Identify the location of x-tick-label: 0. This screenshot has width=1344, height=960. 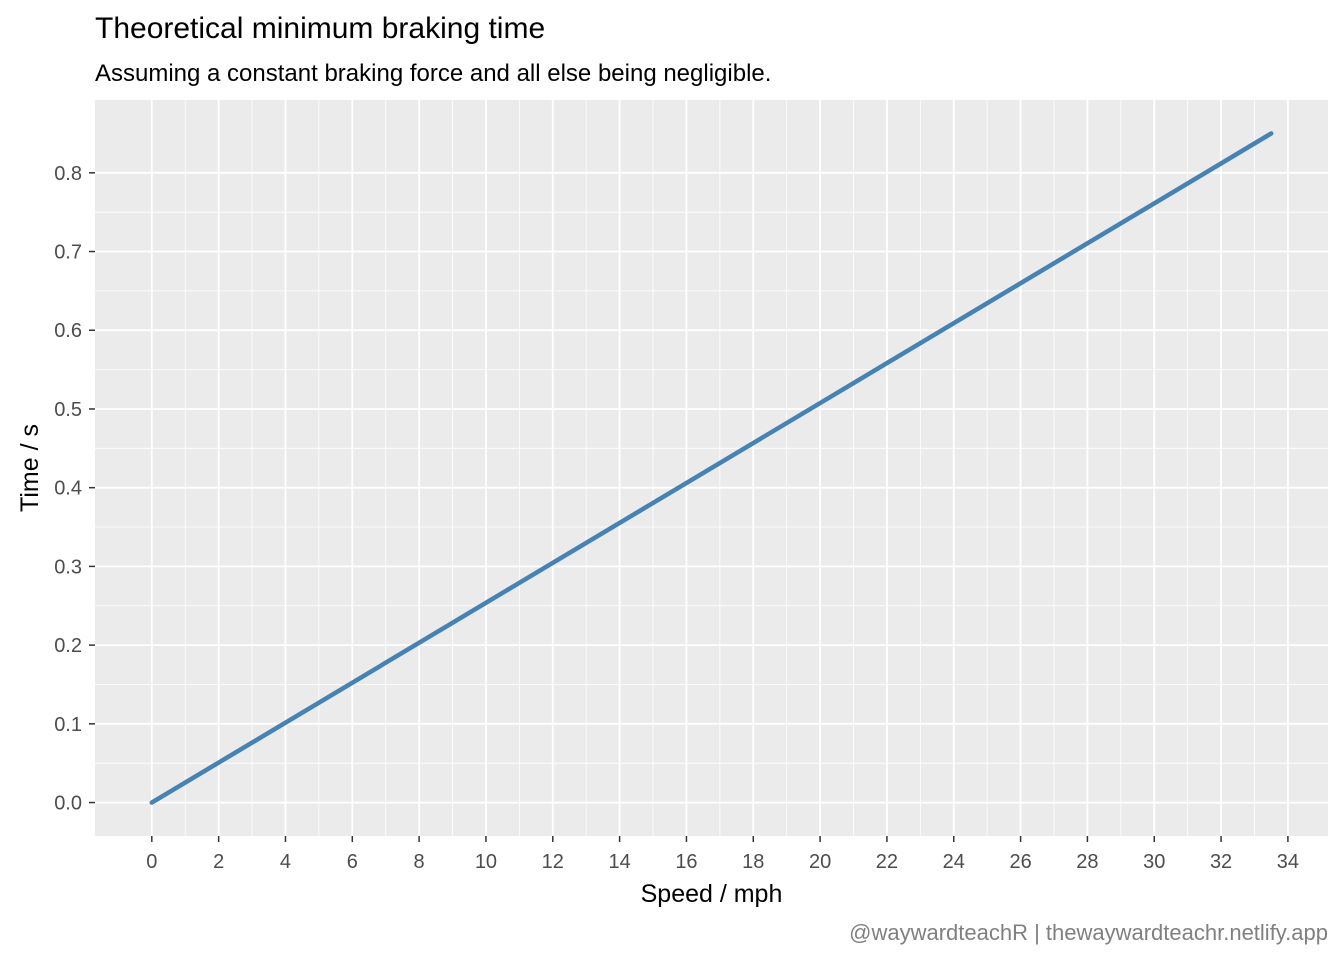
(151, 862).